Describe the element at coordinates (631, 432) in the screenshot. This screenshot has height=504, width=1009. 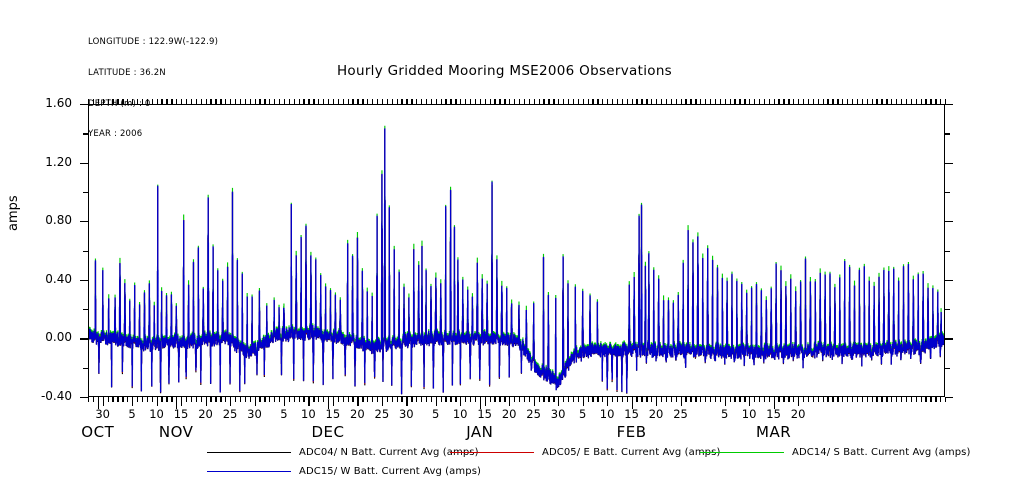
I see `month-label: FEB` at that location.